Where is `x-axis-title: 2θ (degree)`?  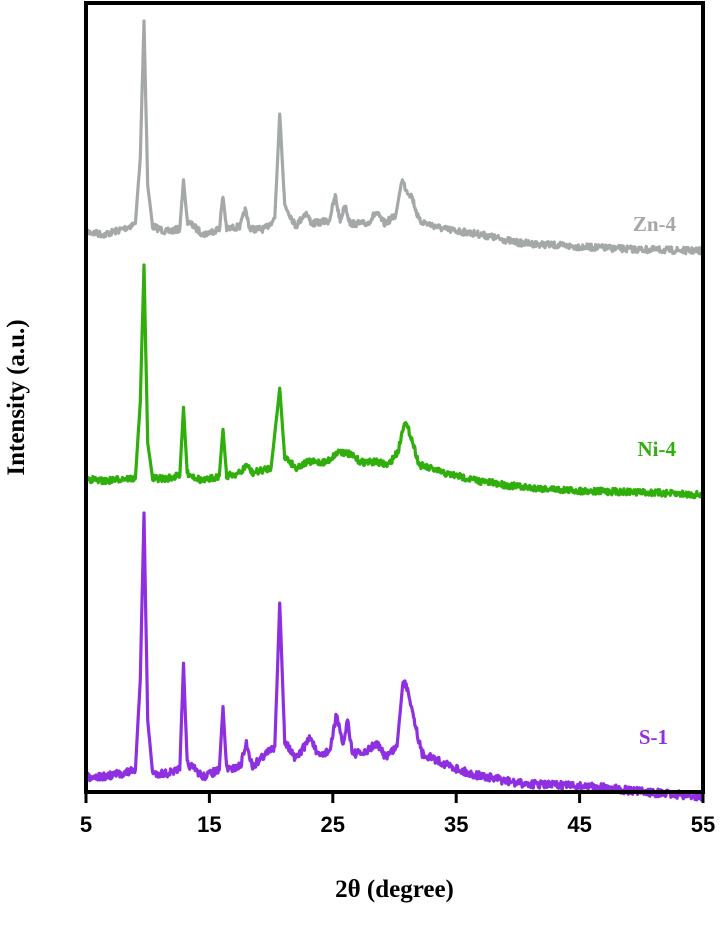 x-axis-title: 2θ (degree) is located at coordinates (394, 889).